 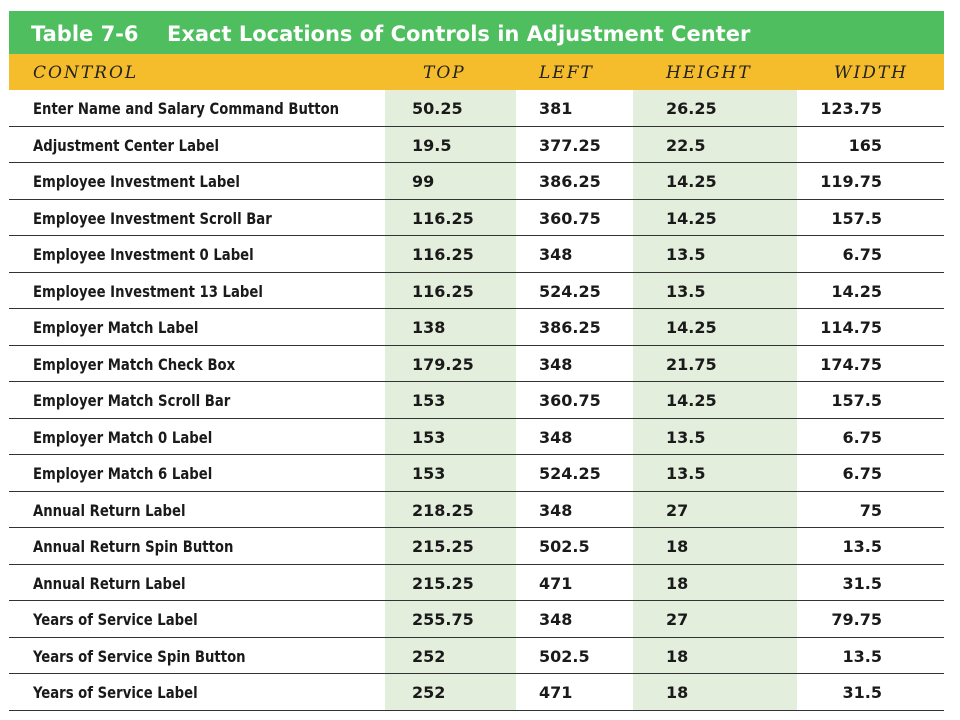 I want to click on cell-top: 255.75, so click(x=443, y=619).